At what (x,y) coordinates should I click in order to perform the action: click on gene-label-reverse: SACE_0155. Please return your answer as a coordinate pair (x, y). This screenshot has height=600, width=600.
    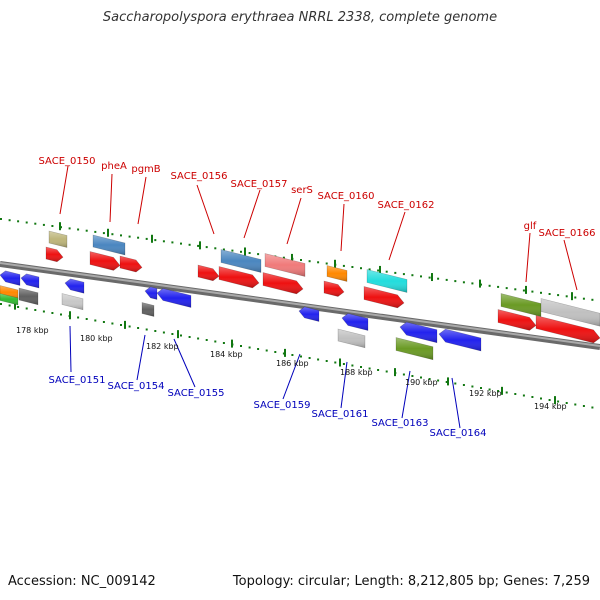
    Looking at the image, I should click on (196, 393).